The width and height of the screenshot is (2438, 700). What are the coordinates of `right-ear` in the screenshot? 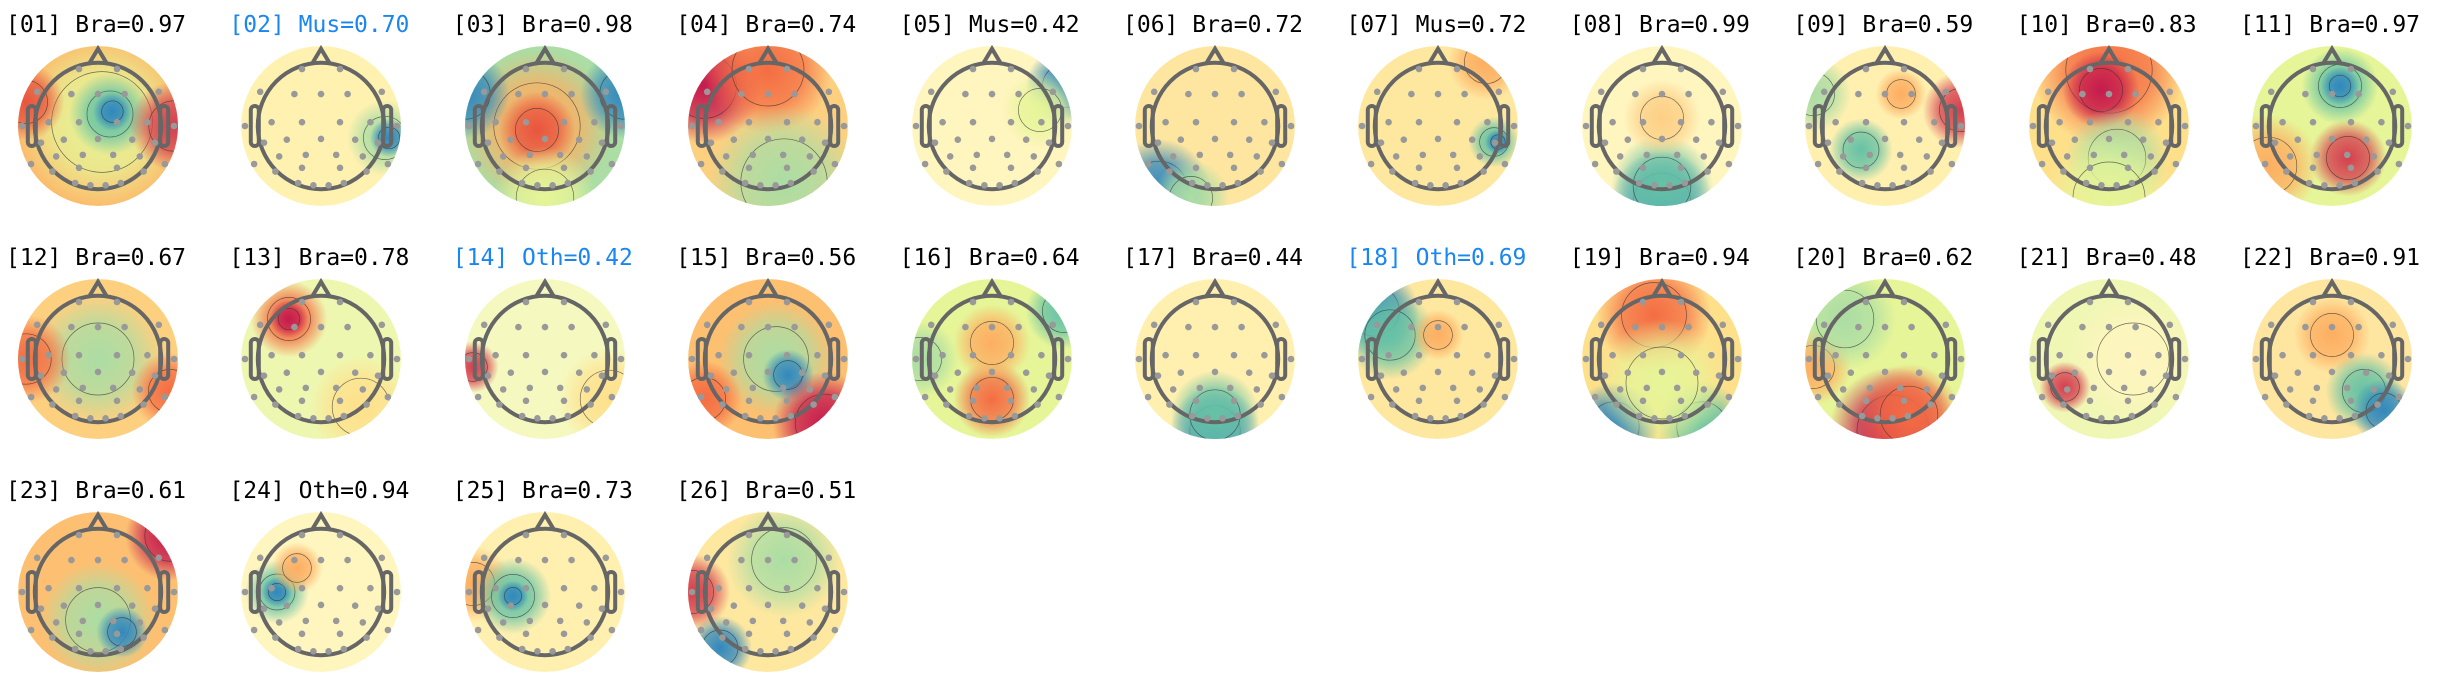 It's located at (1727, 126).